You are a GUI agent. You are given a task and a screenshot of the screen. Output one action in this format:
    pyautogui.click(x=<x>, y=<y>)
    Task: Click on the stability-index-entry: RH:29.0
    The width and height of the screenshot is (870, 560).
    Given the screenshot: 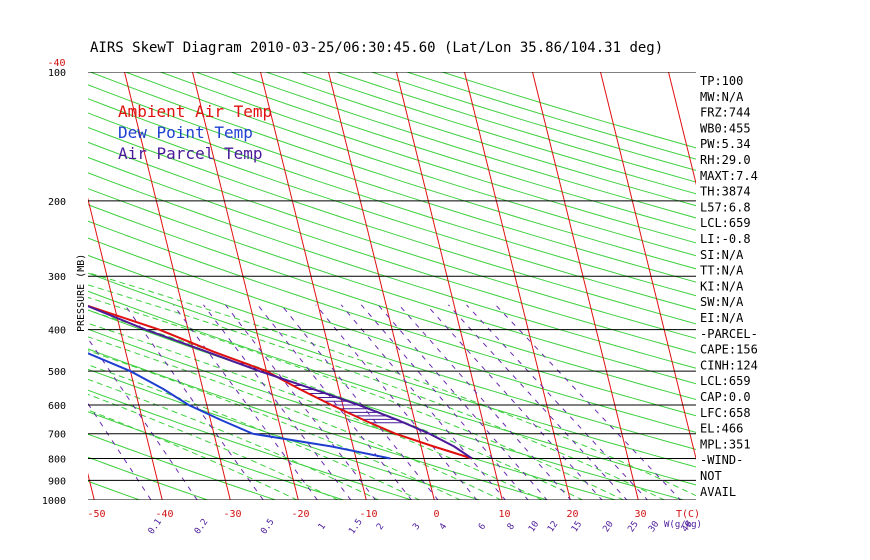 What is the action you would take?
    pyautogui.click(x=725, y=160)
    